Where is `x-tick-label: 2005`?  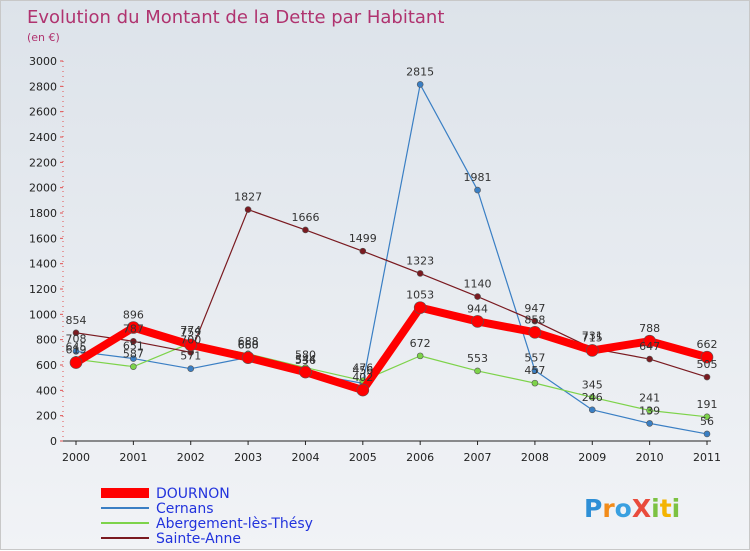 x-tick-label: 2005 is located at coordinates (363, 457).